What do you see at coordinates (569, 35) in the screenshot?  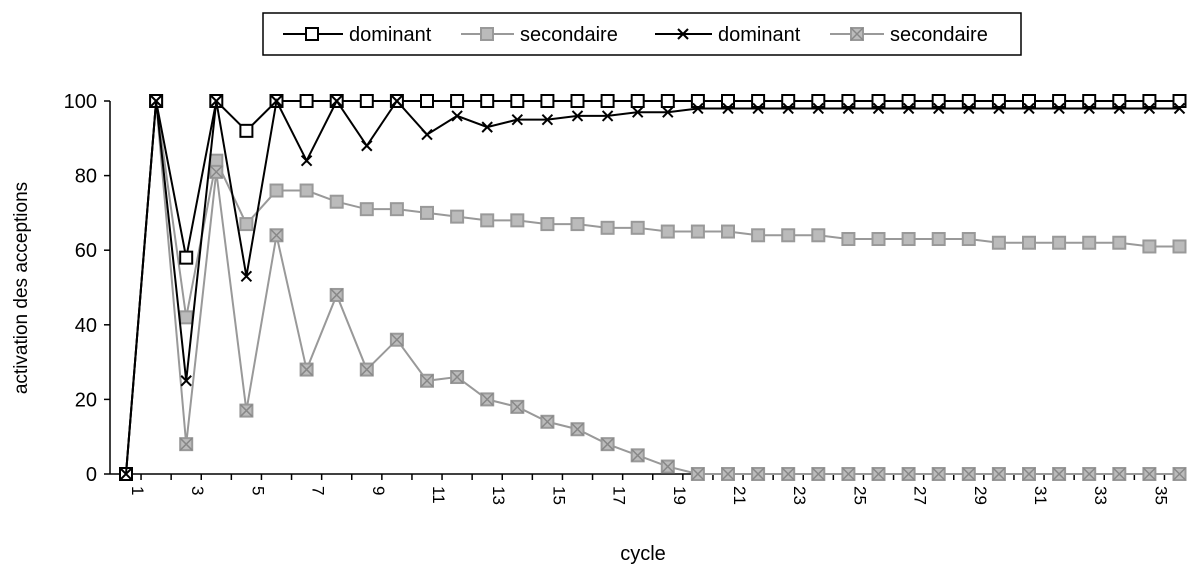 I see `legend-label-secondaire: secondaire` at bounding box center [569, 35].